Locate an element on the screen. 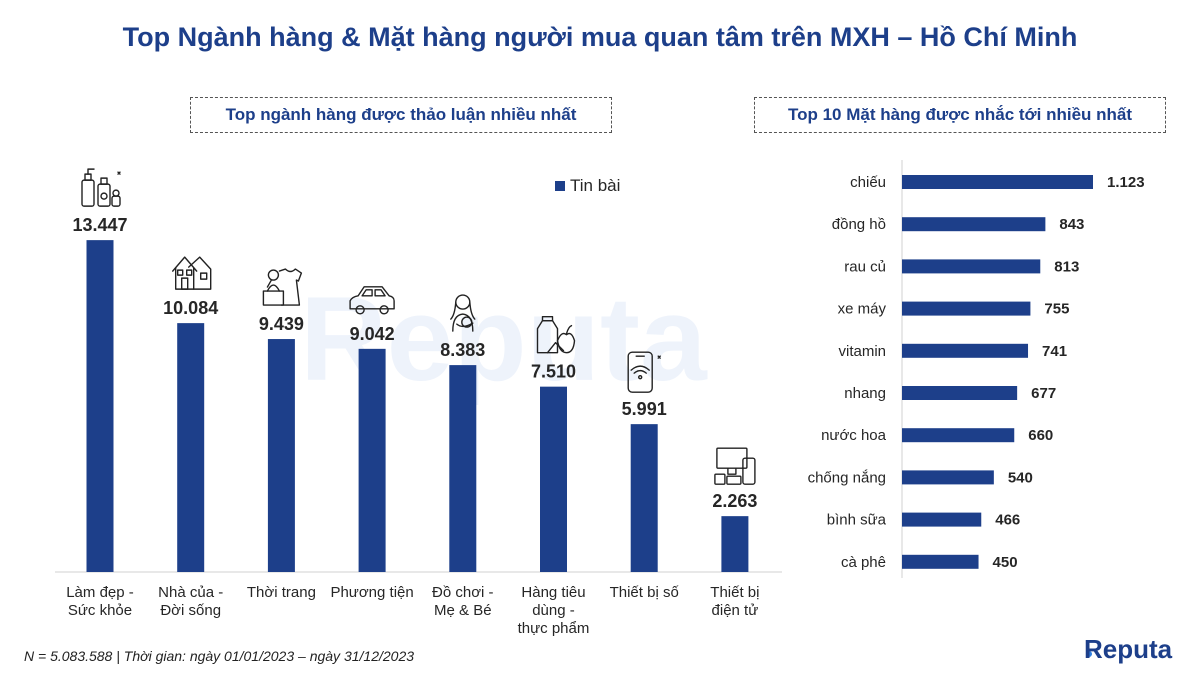 This screenshot has width=1200, height=675. bar-value-label: 7.510 is located at coordinates (553, 372).